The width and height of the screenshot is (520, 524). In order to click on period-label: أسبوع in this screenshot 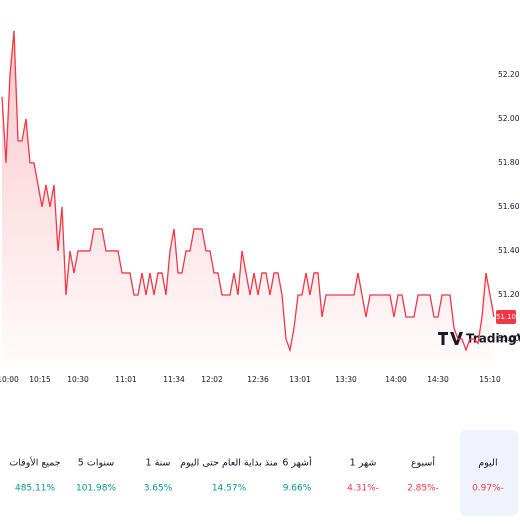, I will do `click(423, 462)`.